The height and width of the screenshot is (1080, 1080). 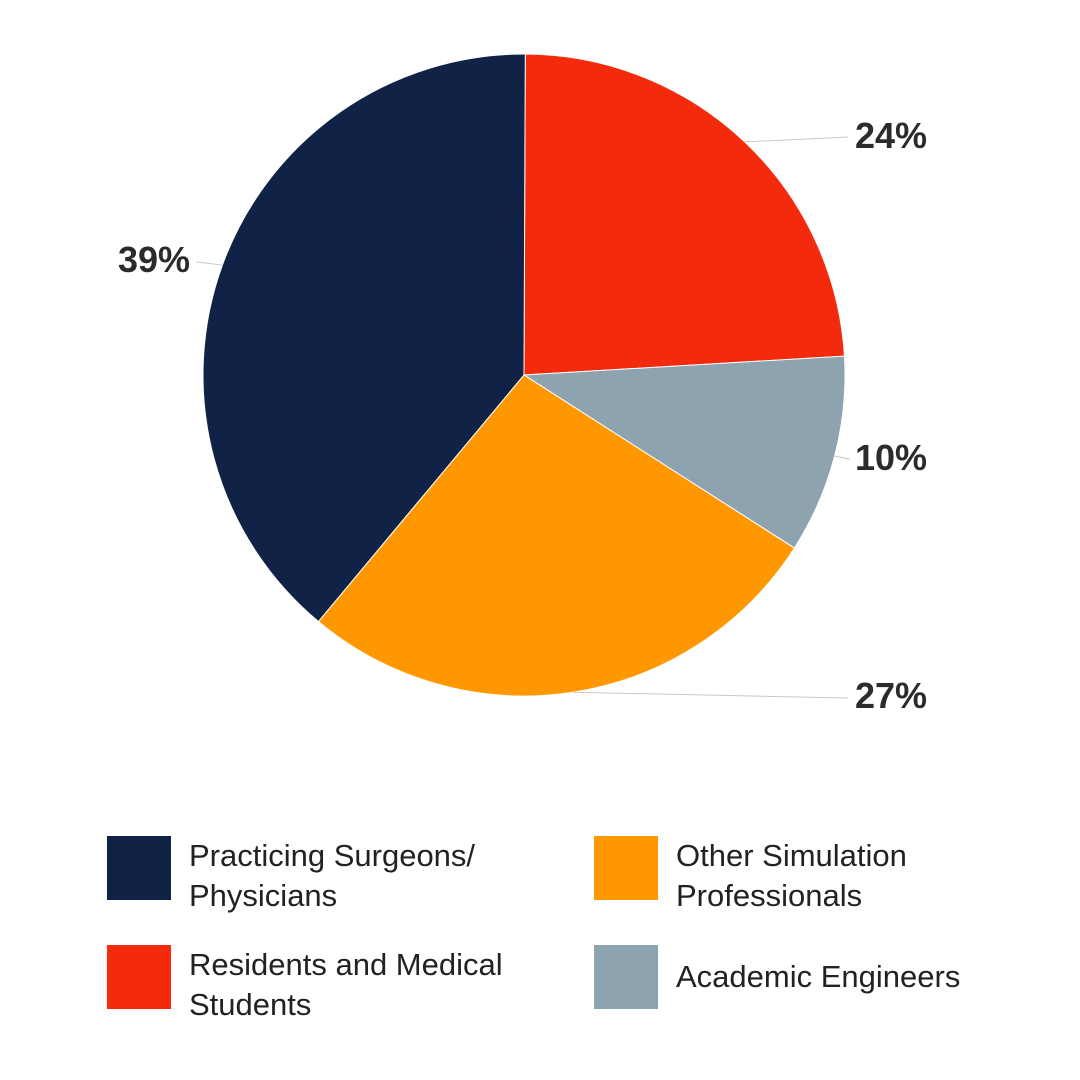 I want to click on leader-line-residents-and-medical-students, so click(x=796, y=139).